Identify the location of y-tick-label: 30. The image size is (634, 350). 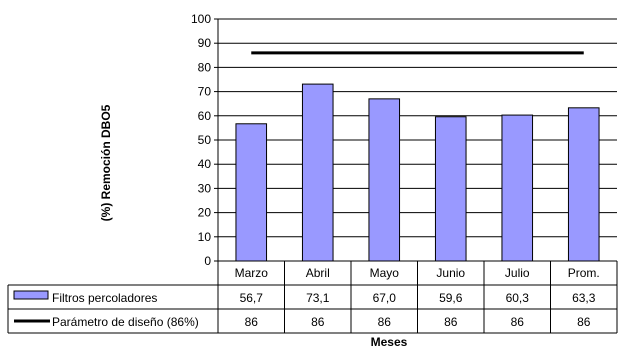
(205, 188).